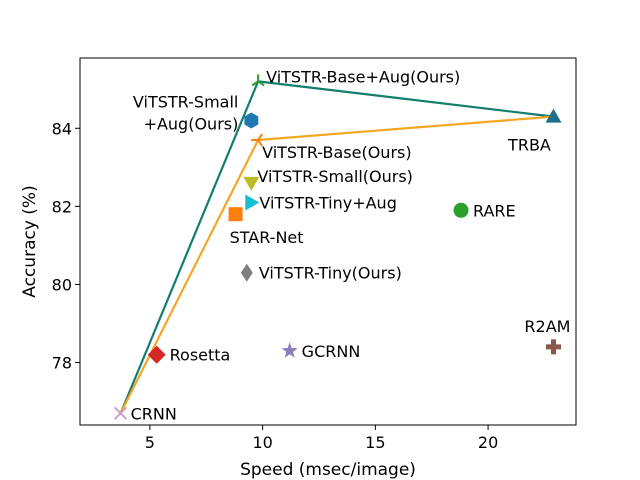 The image size is (640, 480). I want to click on marker-vitstr-small-aug-ours, so click(251, 120).